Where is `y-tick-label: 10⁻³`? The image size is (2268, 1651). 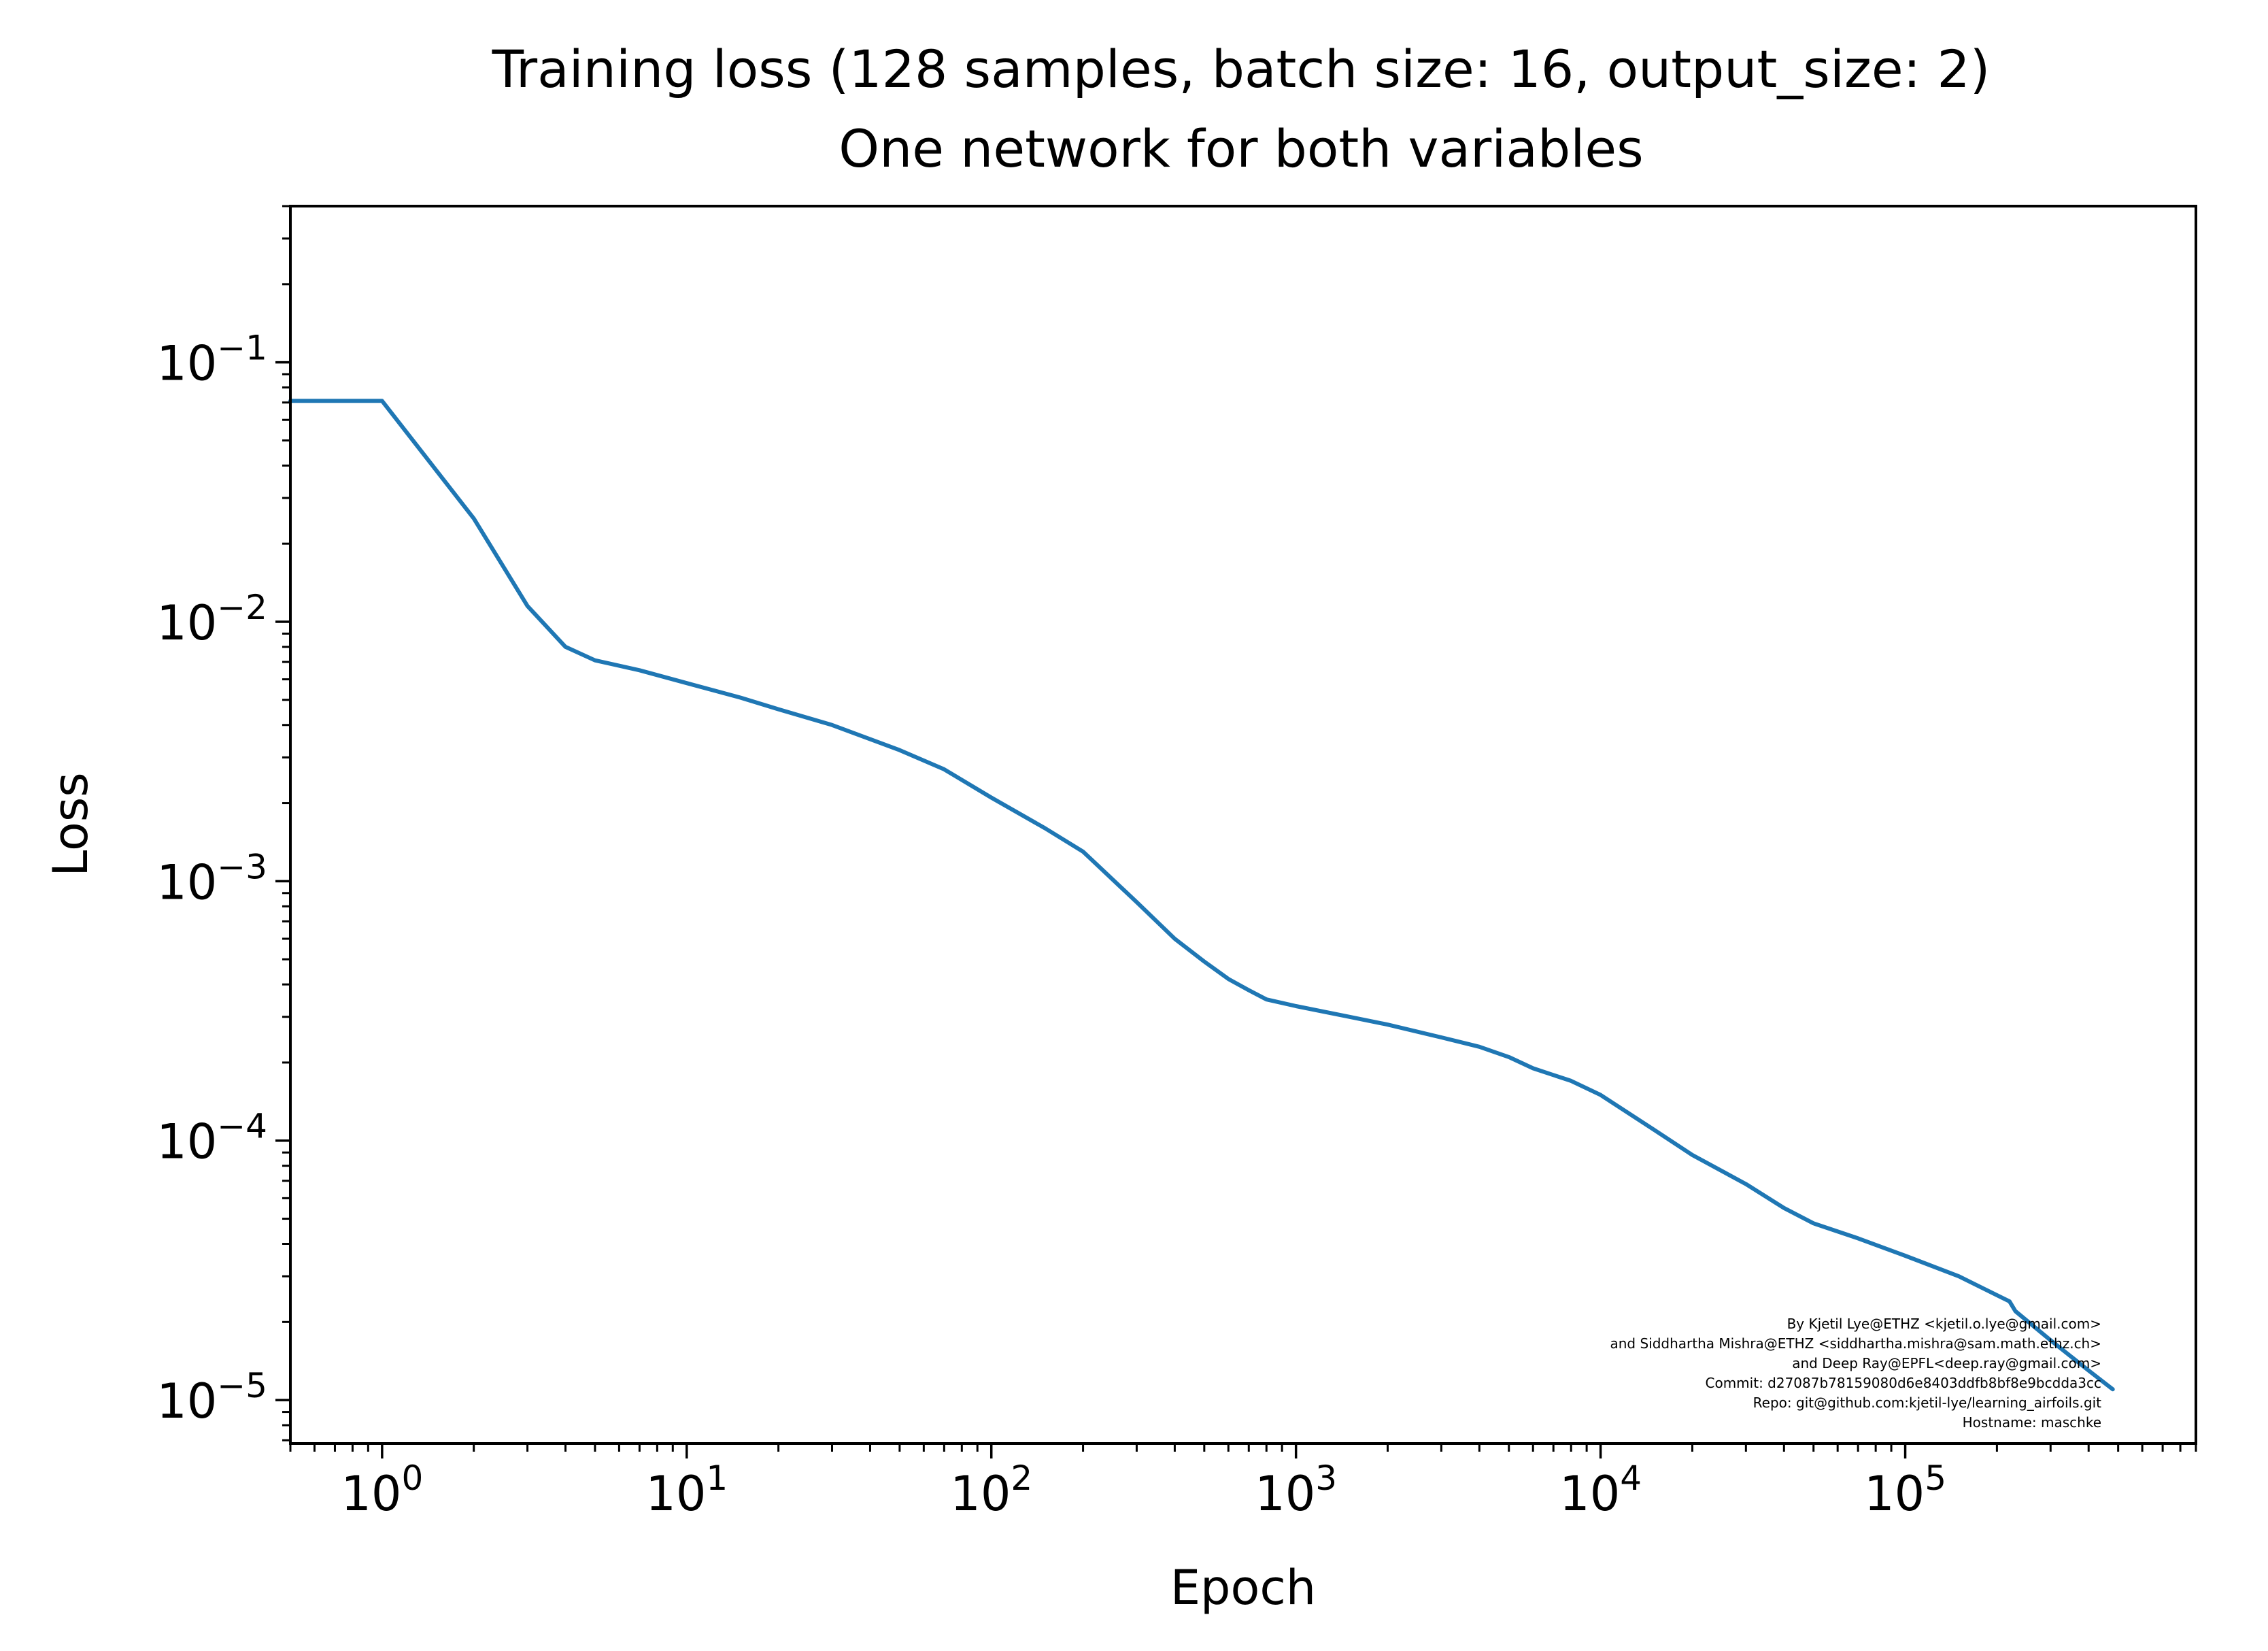 y-tick-label: 10⁻³ is located at coordinates (211, 878).